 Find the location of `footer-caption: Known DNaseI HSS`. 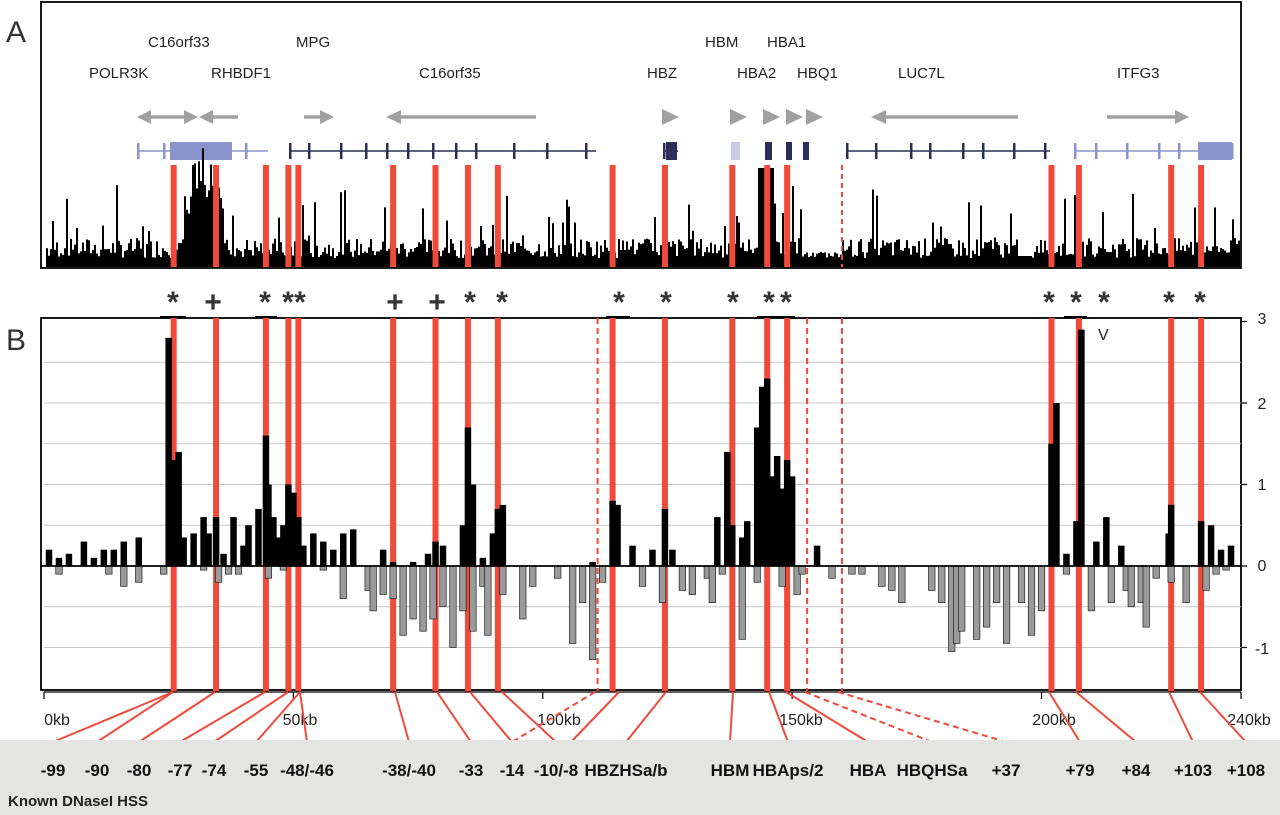

footer-caption: Known DNaseI HSS is located at coordinates (78, 801).